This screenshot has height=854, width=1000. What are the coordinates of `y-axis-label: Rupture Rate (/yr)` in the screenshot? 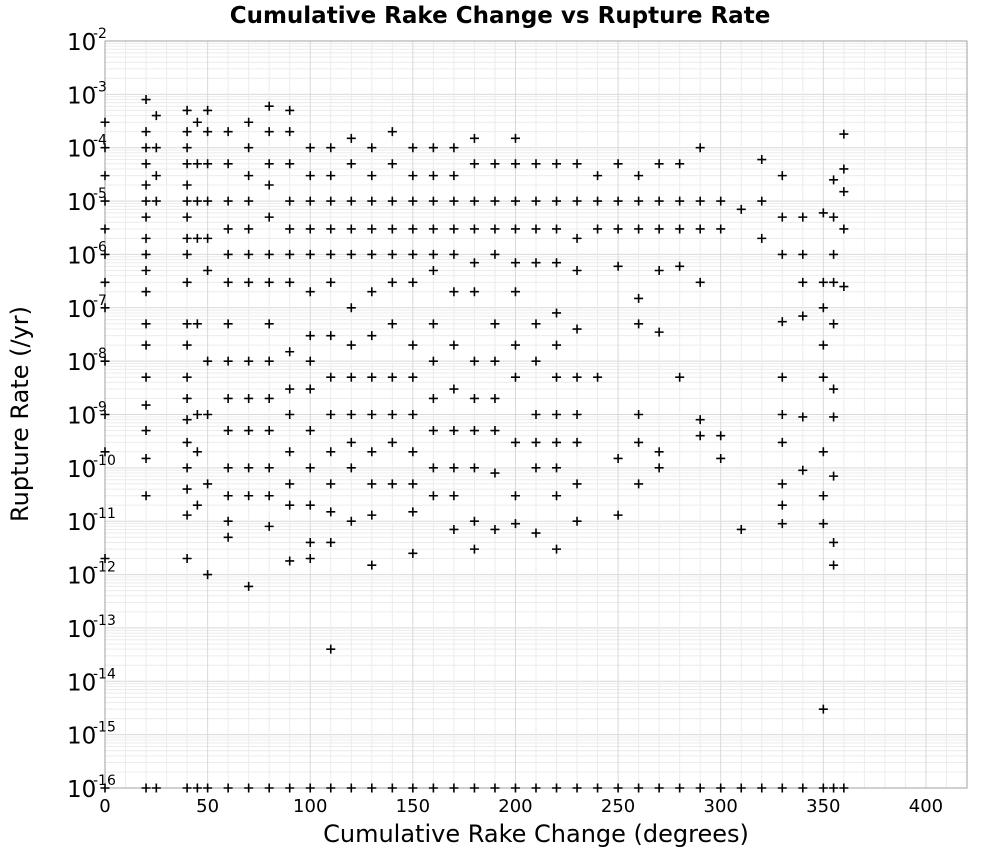 It's located at (20, 414).